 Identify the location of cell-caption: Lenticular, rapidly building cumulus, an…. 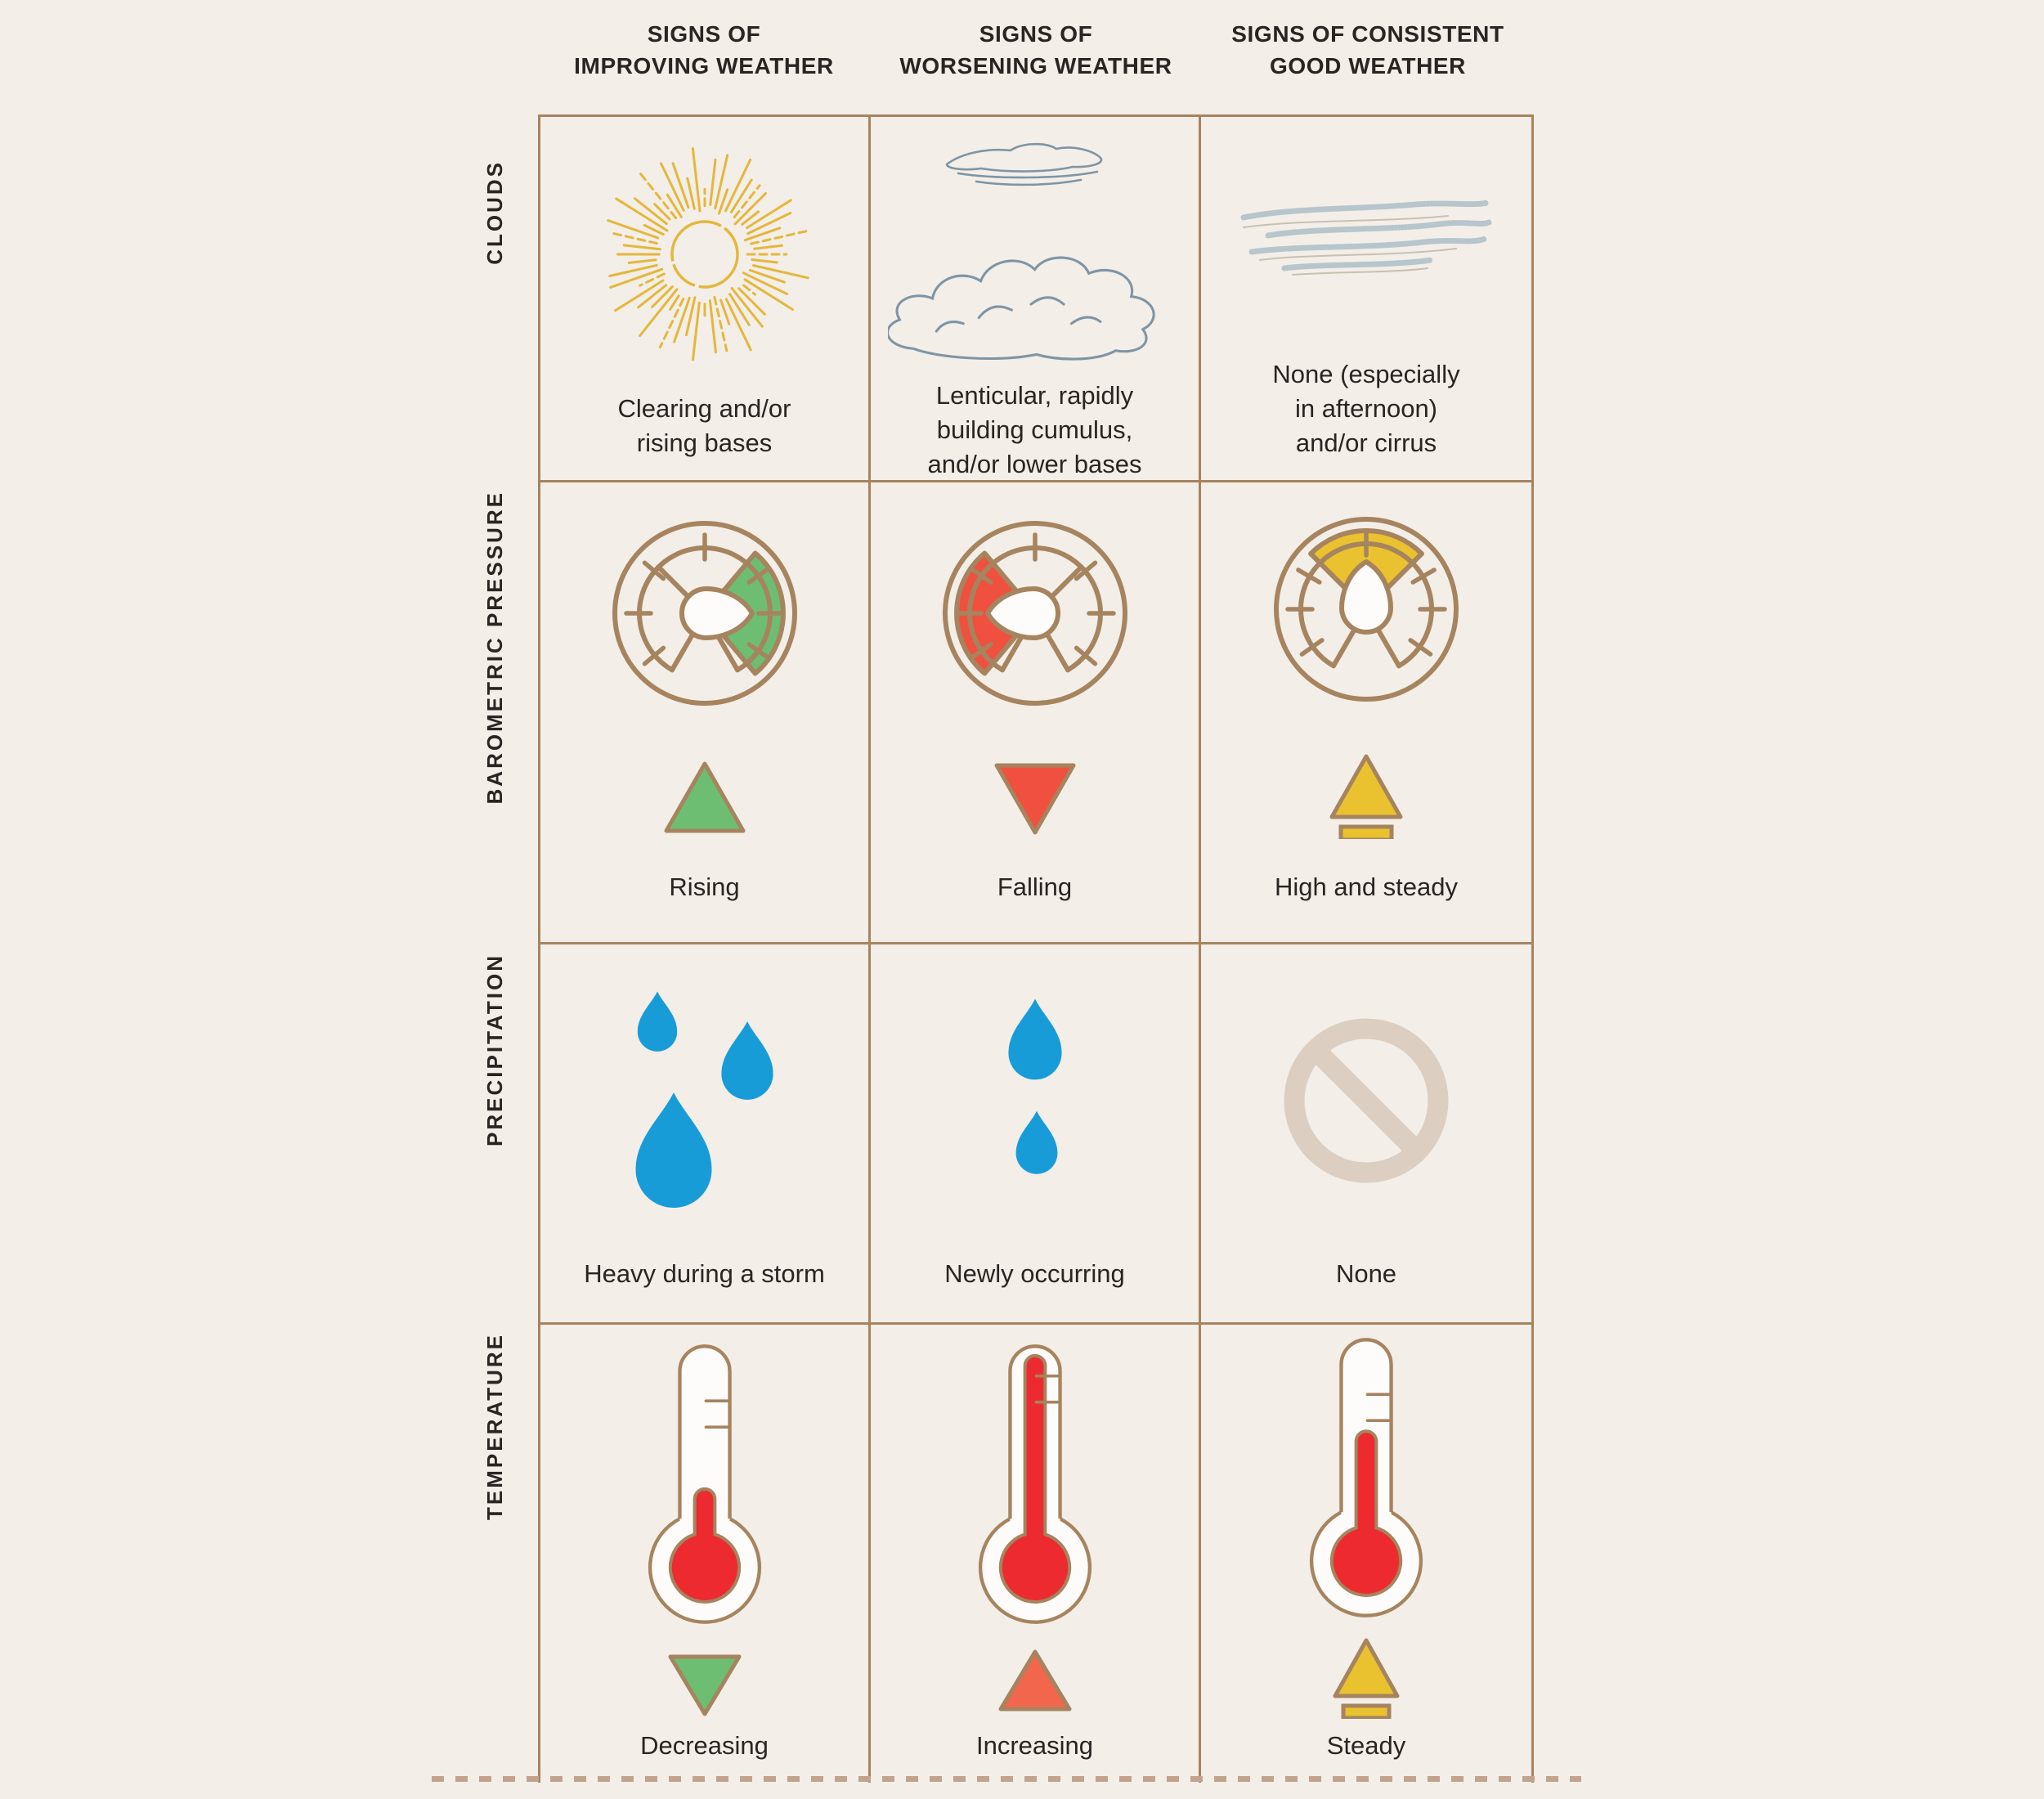
(1034, 430).